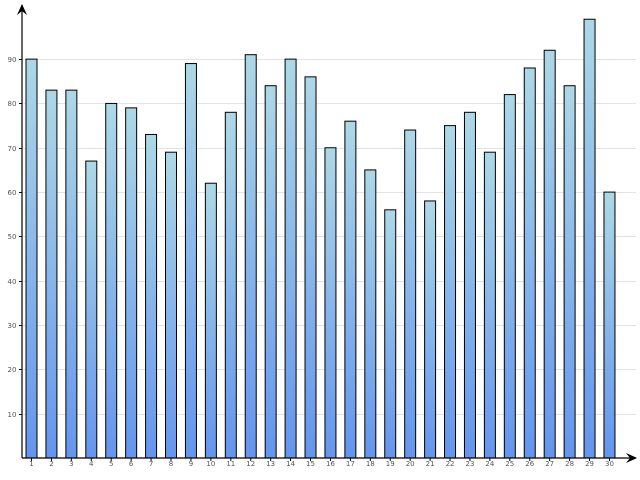 Image resolution: width=640 pixels, height=480 pixels. I want to click on x-tick-label: 7, so click(151, 464).